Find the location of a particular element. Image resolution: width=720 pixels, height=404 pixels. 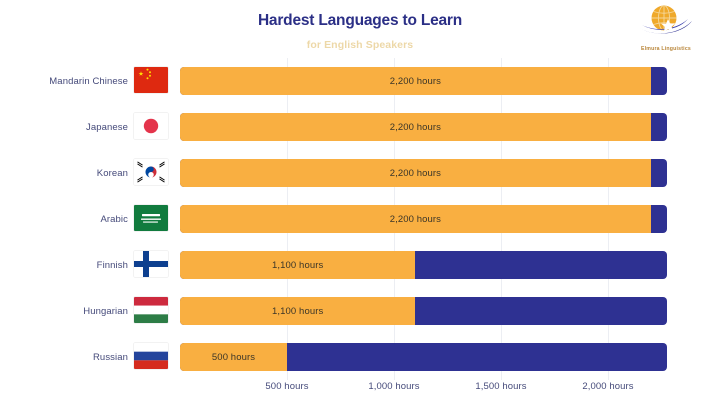

bar-row: Hungarian 1,100 hours is located at coordinates (360, 311).